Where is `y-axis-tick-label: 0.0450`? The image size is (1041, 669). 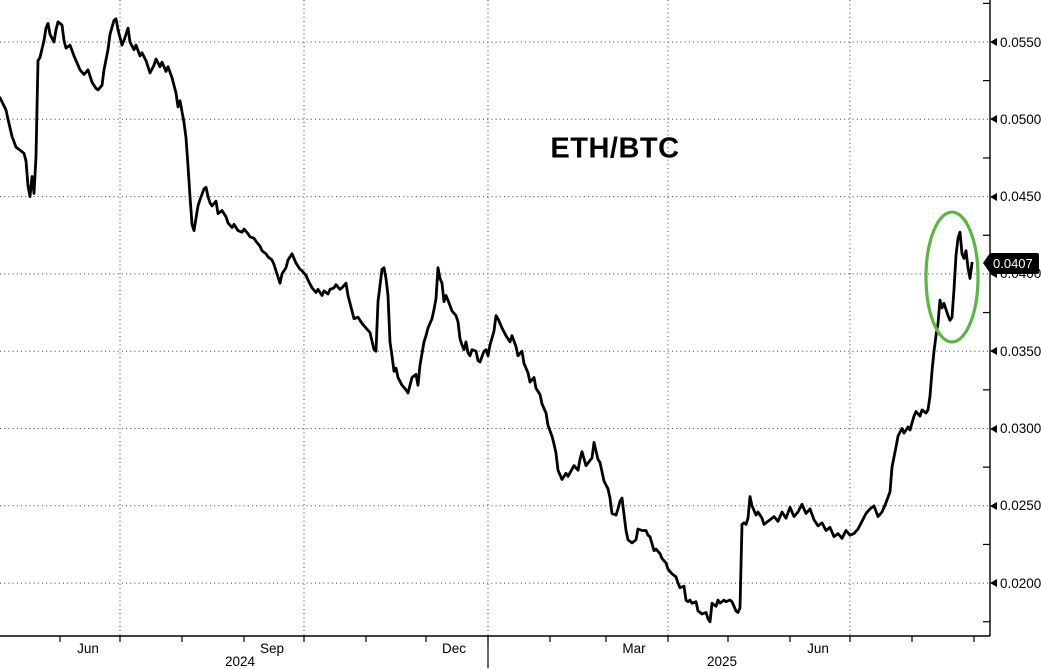
y-axis-tick-label: 0.0450 is located at coordinates (1015, 196).